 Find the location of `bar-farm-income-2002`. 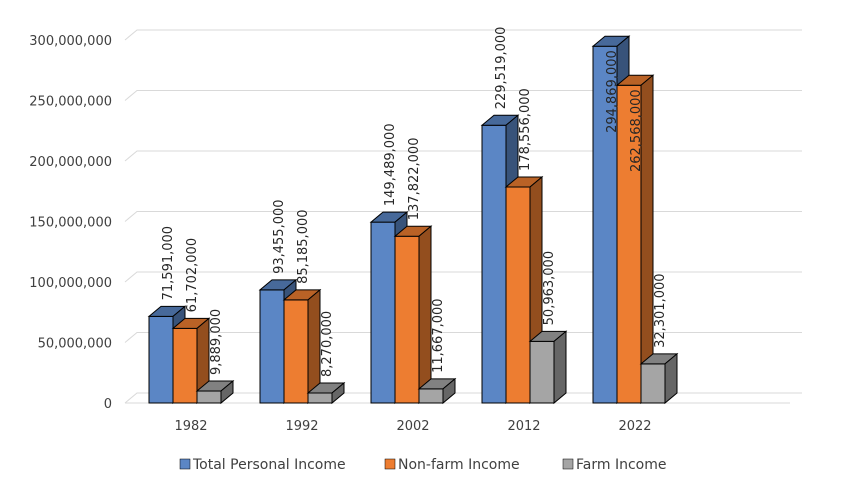

bar-farm-income-2002 is located at coordinates (437, 391).